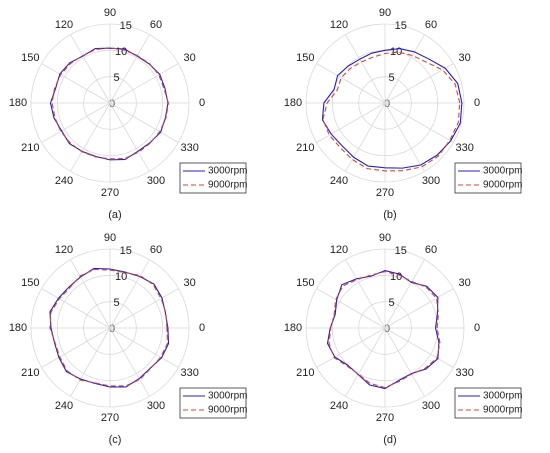 The height and width of the screenshot is (453, 550). Describe the element at coordinates (389, 440) in the screenshot. I see `panel-label: (d)` at that location.